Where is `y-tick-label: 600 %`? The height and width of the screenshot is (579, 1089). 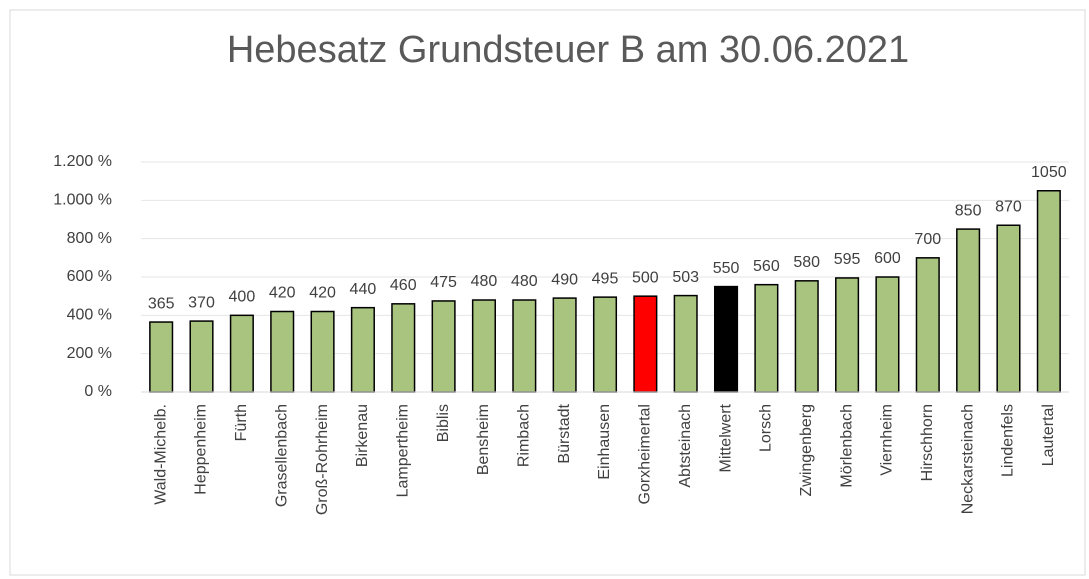 y-tick-label: 600 % is located at coordinates (89, 276).